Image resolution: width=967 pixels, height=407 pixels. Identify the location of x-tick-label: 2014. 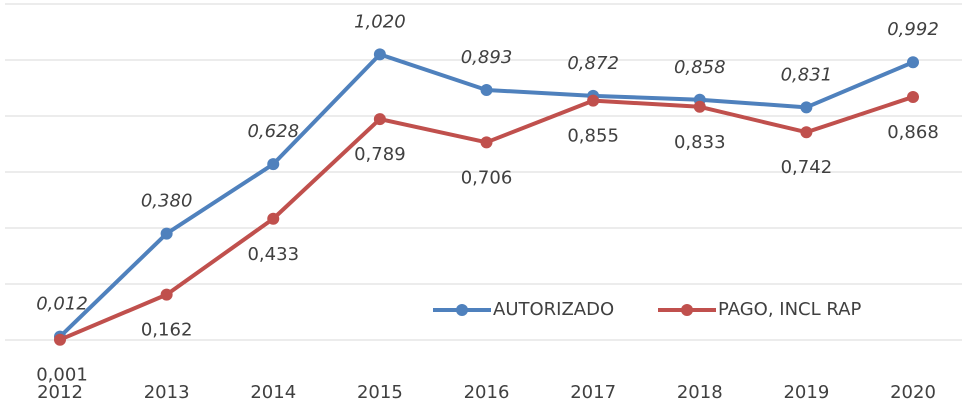
(273, 392).